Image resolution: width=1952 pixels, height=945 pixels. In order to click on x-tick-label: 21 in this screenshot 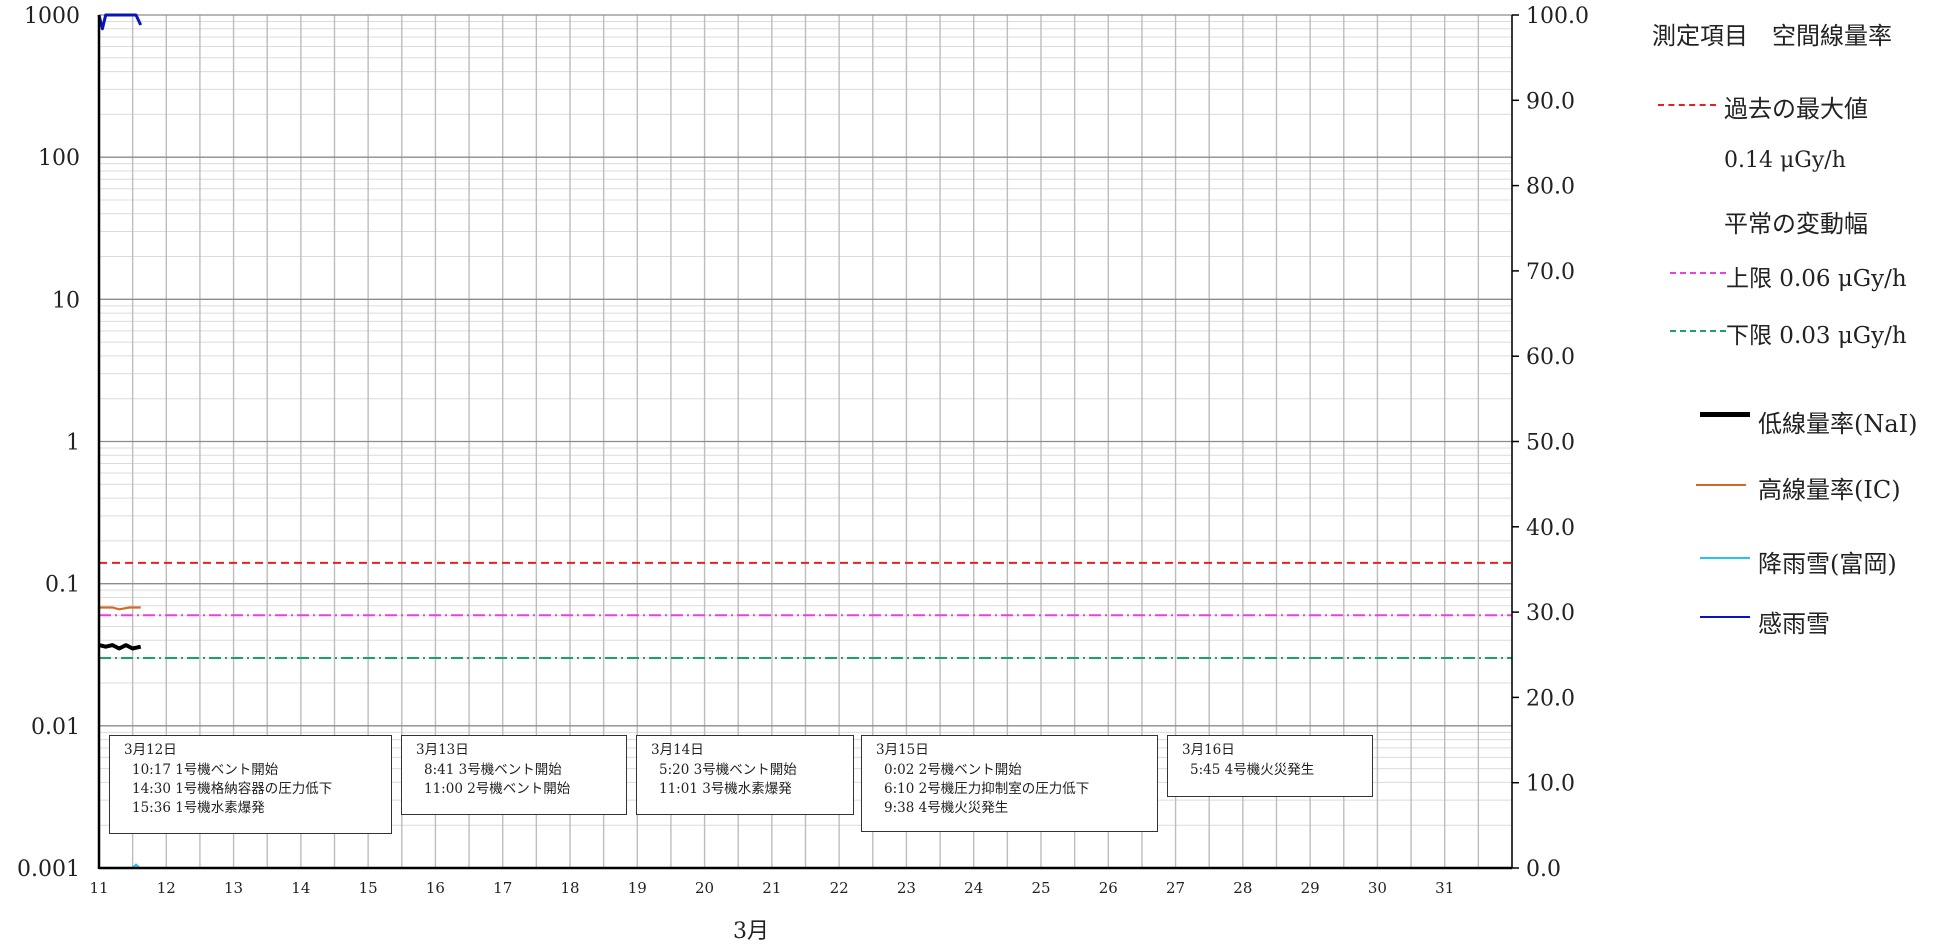, I will do `click(771, 888)`.